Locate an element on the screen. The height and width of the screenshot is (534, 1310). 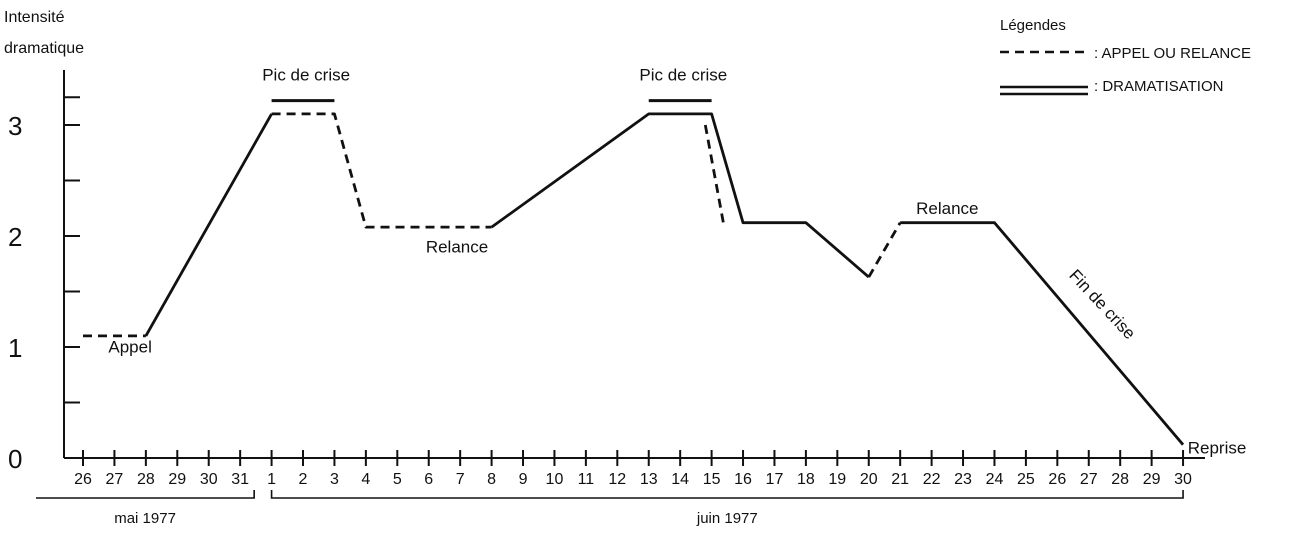
x-tick-label-27: 22 is located at coordinates (932, 479).